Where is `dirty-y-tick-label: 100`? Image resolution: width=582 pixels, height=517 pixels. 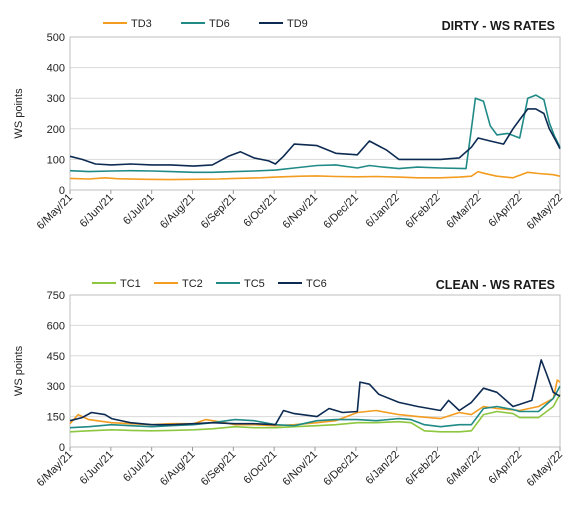 dirty-y-tick-label: 100 is located at coordinates (56, 160).